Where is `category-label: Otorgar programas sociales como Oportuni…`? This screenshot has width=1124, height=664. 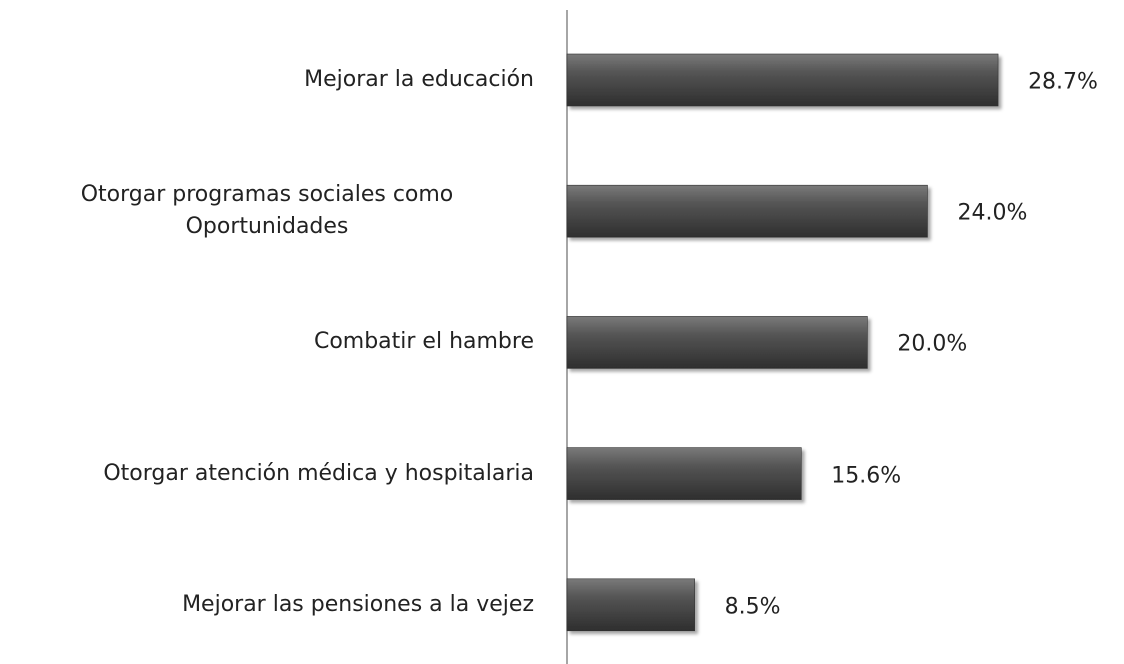 category-label: Otorgar programas sociales como Oportuni… is located at coordinates (267, 211).